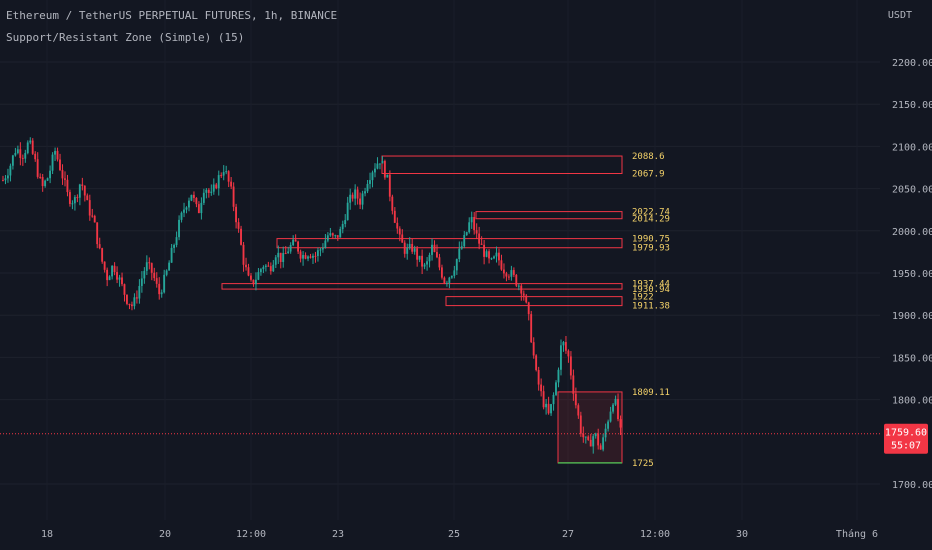 Image resolution: width=932 pixels, height=550 pixels. I want to click on zone-top-label: 1809.11, so click(651, 393).